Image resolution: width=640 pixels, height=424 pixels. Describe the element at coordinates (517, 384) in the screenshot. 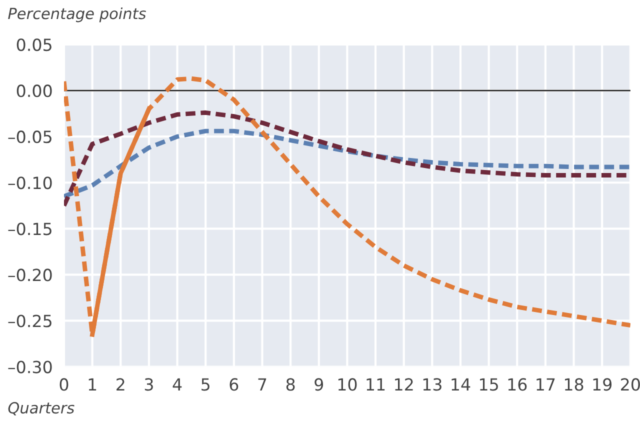

I see `x-tick-label: 16` at that location.